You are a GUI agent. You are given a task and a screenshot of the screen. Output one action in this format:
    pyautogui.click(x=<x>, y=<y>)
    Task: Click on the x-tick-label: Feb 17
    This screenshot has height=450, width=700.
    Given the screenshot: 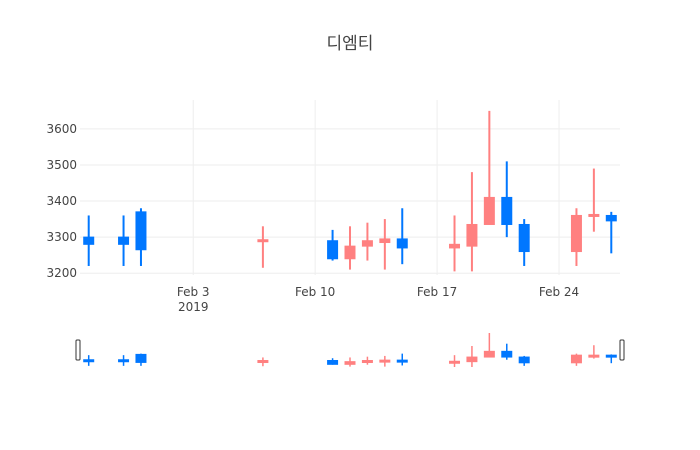 What is the action you would take?
    pyautogui.click(x=437, y=292)
    